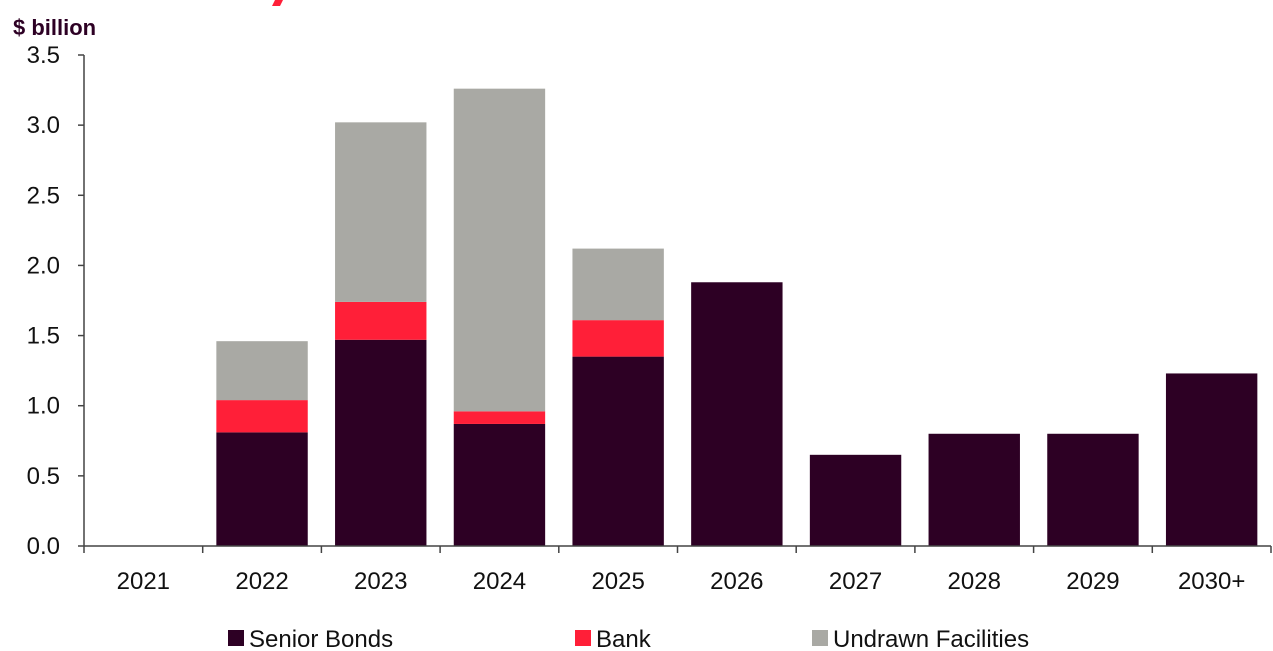 The image size is (1273, 651). What do you see at coordinates (43, 546) in the screenshot?
I see `y-tick-label: 0.0` at bounding box center [43, 546].